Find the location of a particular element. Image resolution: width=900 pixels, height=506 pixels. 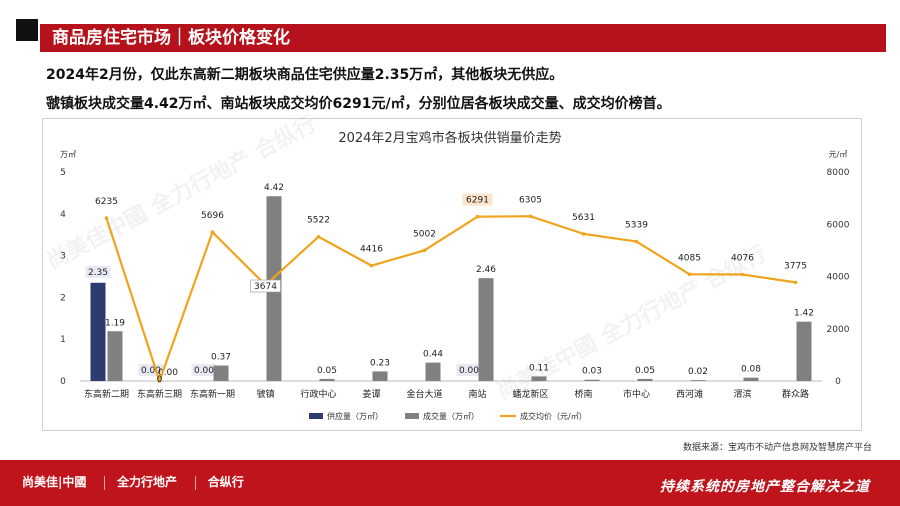

summary-line-1: 2024年2月份，仅此东高新二期板块商品住宅供应量2.35万㎡，其他板块无供应。 is located at coordinates (305, 75).